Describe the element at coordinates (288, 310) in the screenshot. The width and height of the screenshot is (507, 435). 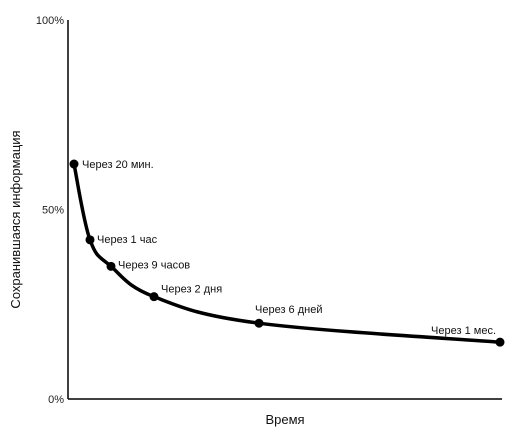
I see `data-point-label-4: Через 6 дней` at that location.